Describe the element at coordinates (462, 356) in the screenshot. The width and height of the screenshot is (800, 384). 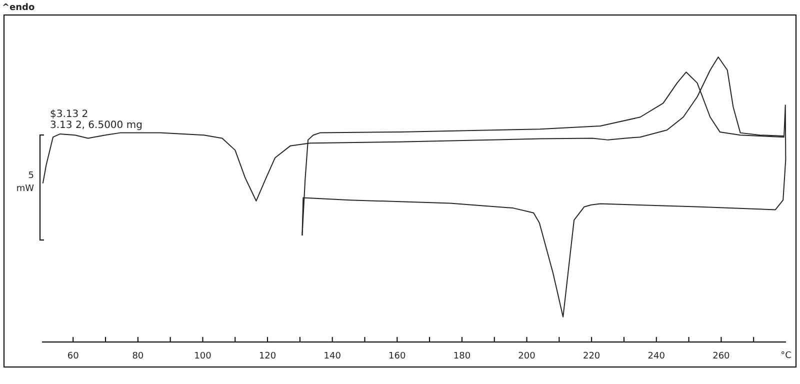
I see `x-tick-label: 180` at that location.